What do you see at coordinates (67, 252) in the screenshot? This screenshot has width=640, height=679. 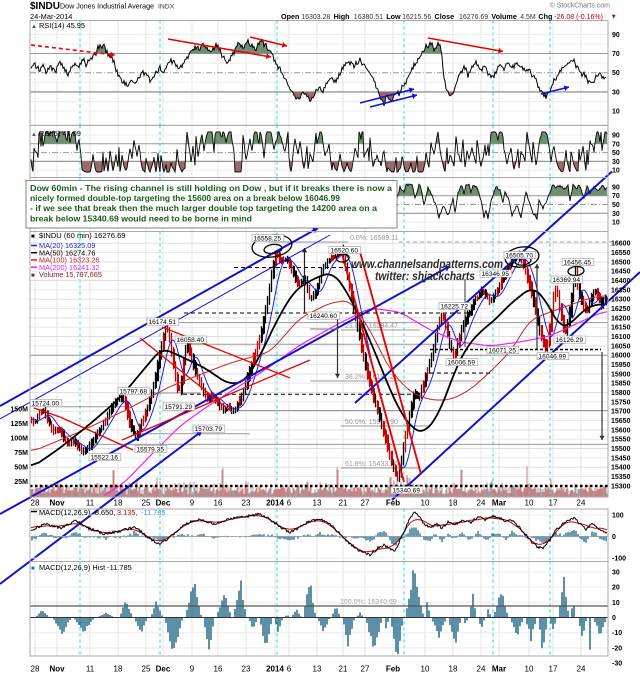 I see `svg-text: MA(50) 16274.76` at bounding box center [67, 252].